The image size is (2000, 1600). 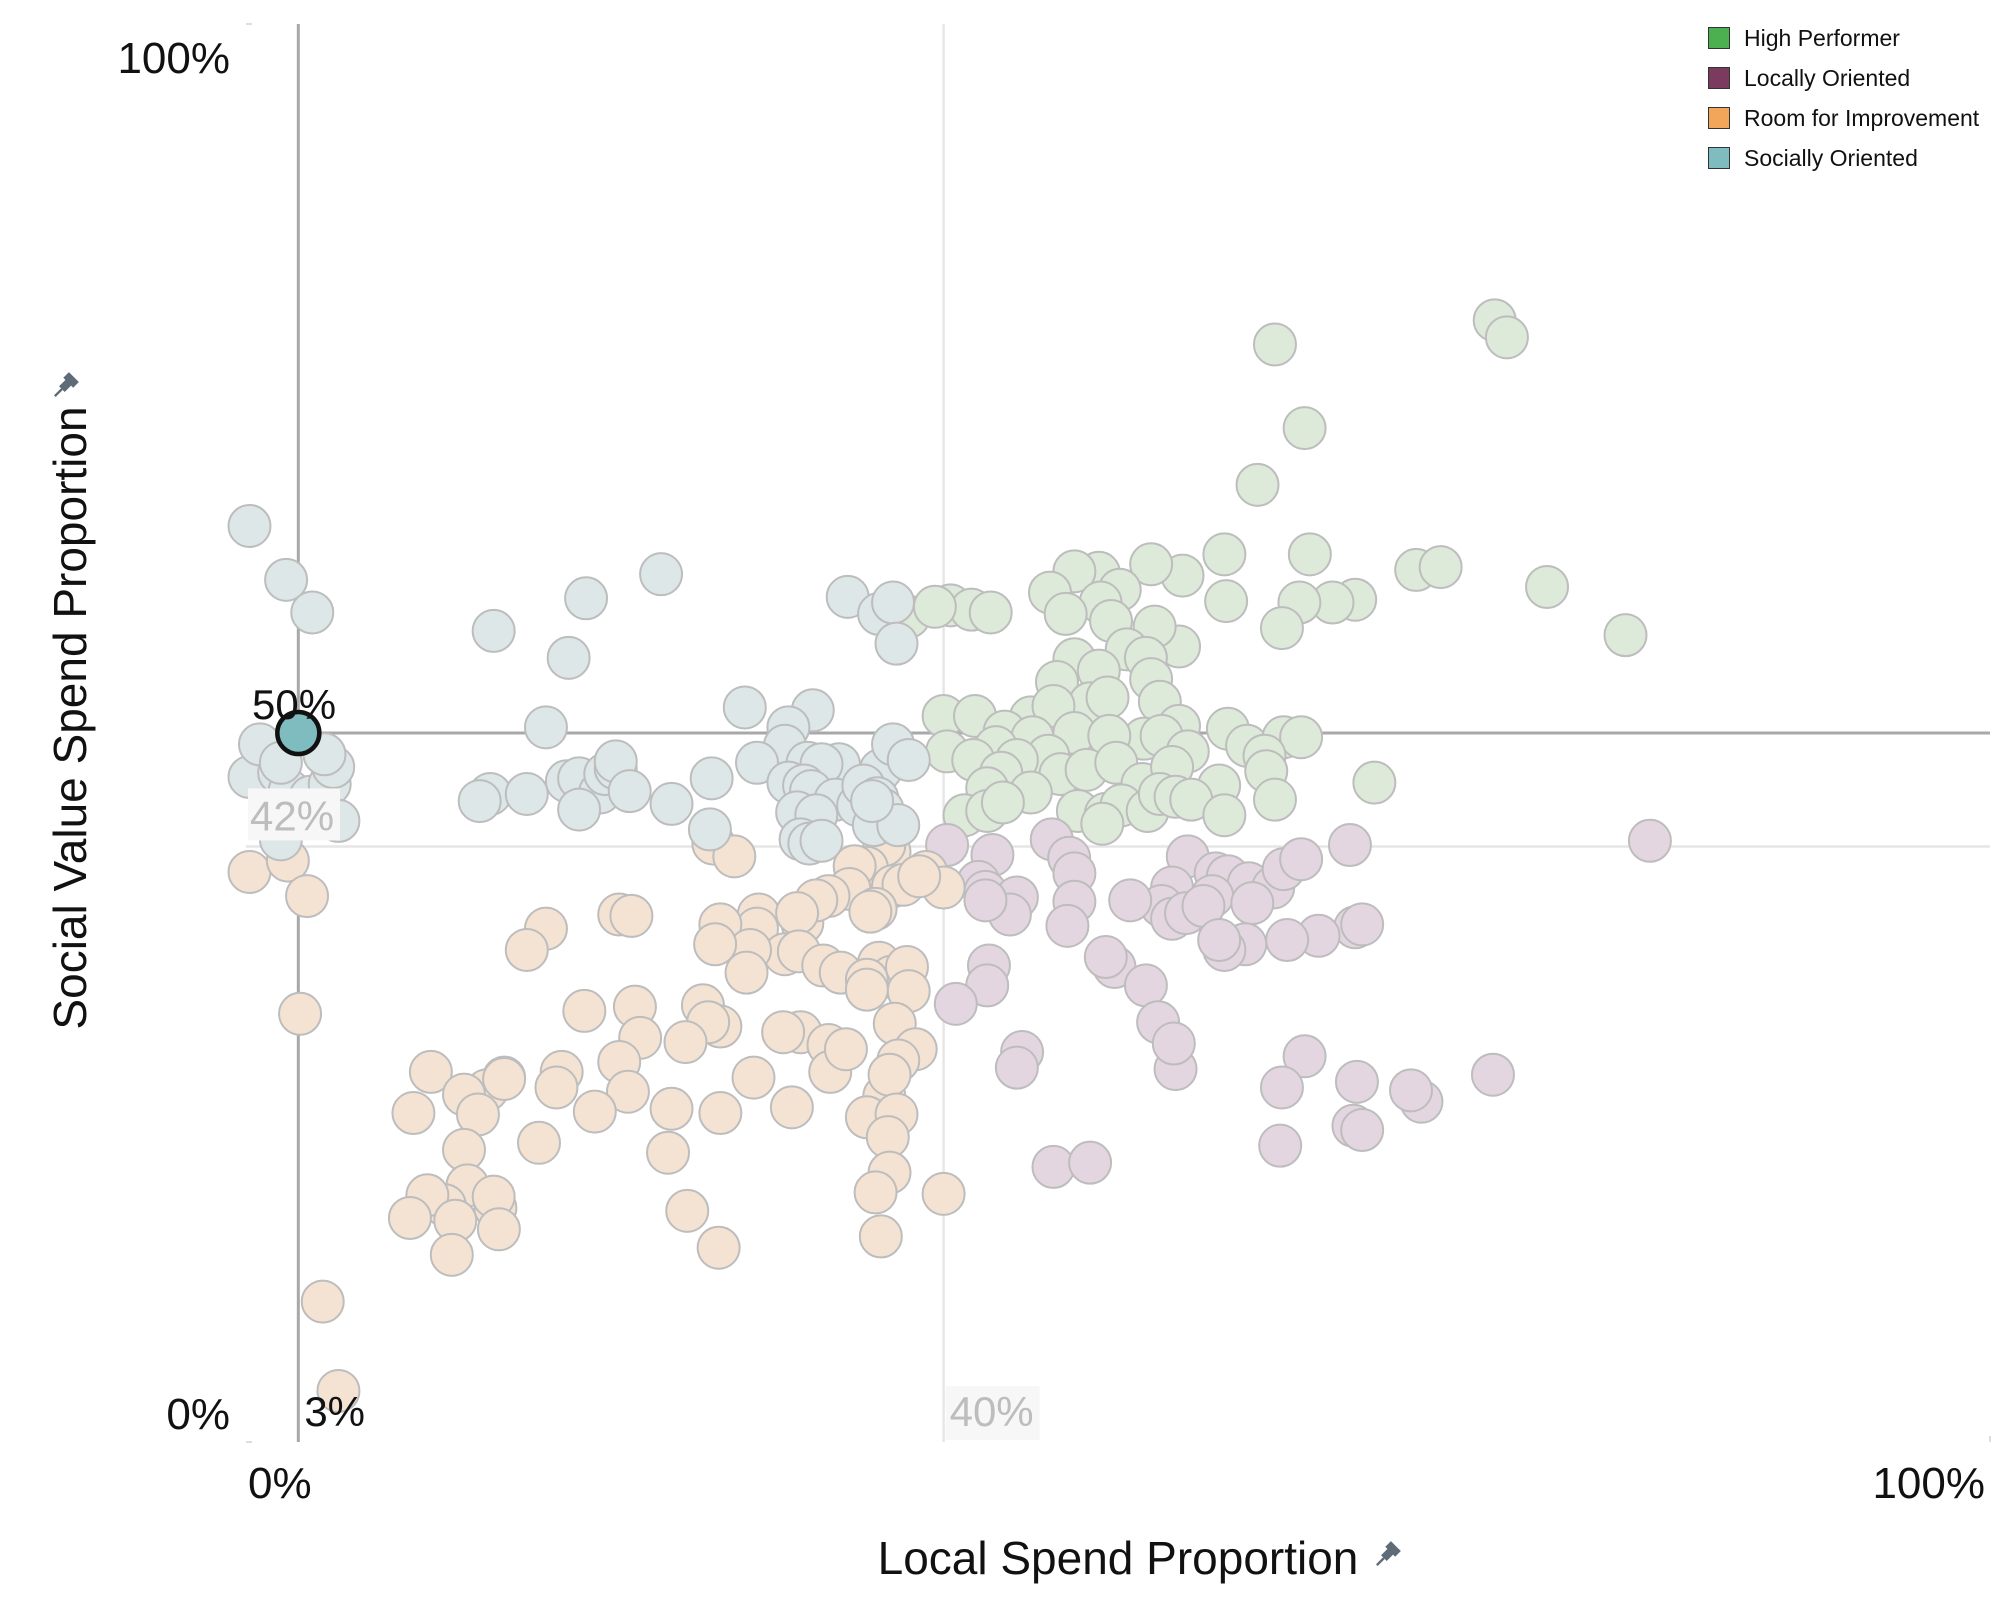 I want to click on pin-icon-needle, so click(x=1380, y=1562).